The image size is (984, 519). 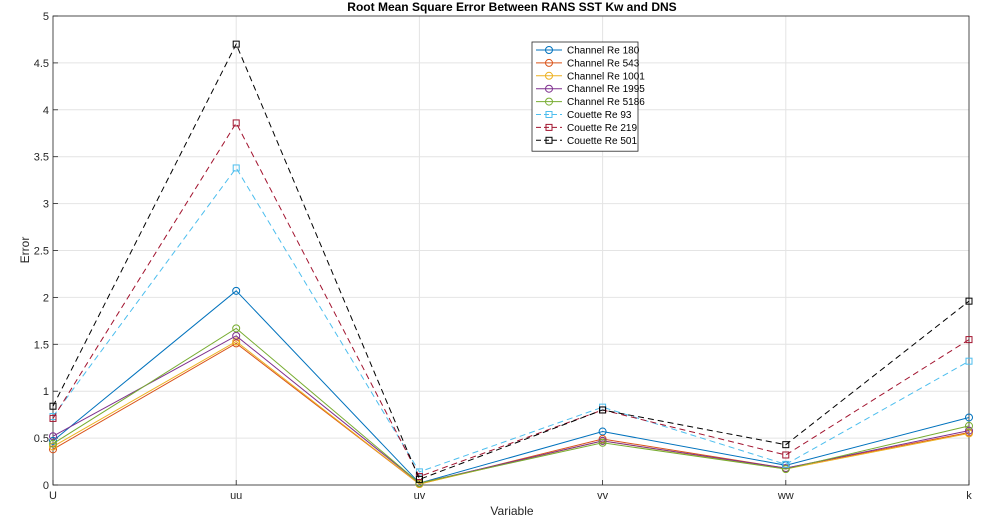 What do you see at coordinates (785, 496) in the screenshot?
I see `x-tick-label: ww` at bounding box center [785, 496].